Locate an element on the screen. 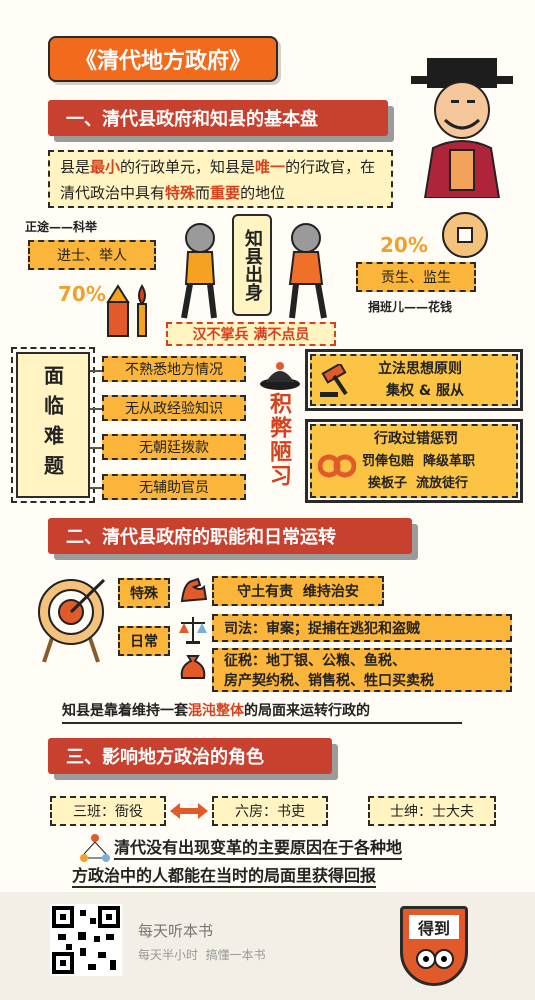 This screenshot has height=1000, width=535. intro-part: 的地位 is located at coordinates (263, 193).